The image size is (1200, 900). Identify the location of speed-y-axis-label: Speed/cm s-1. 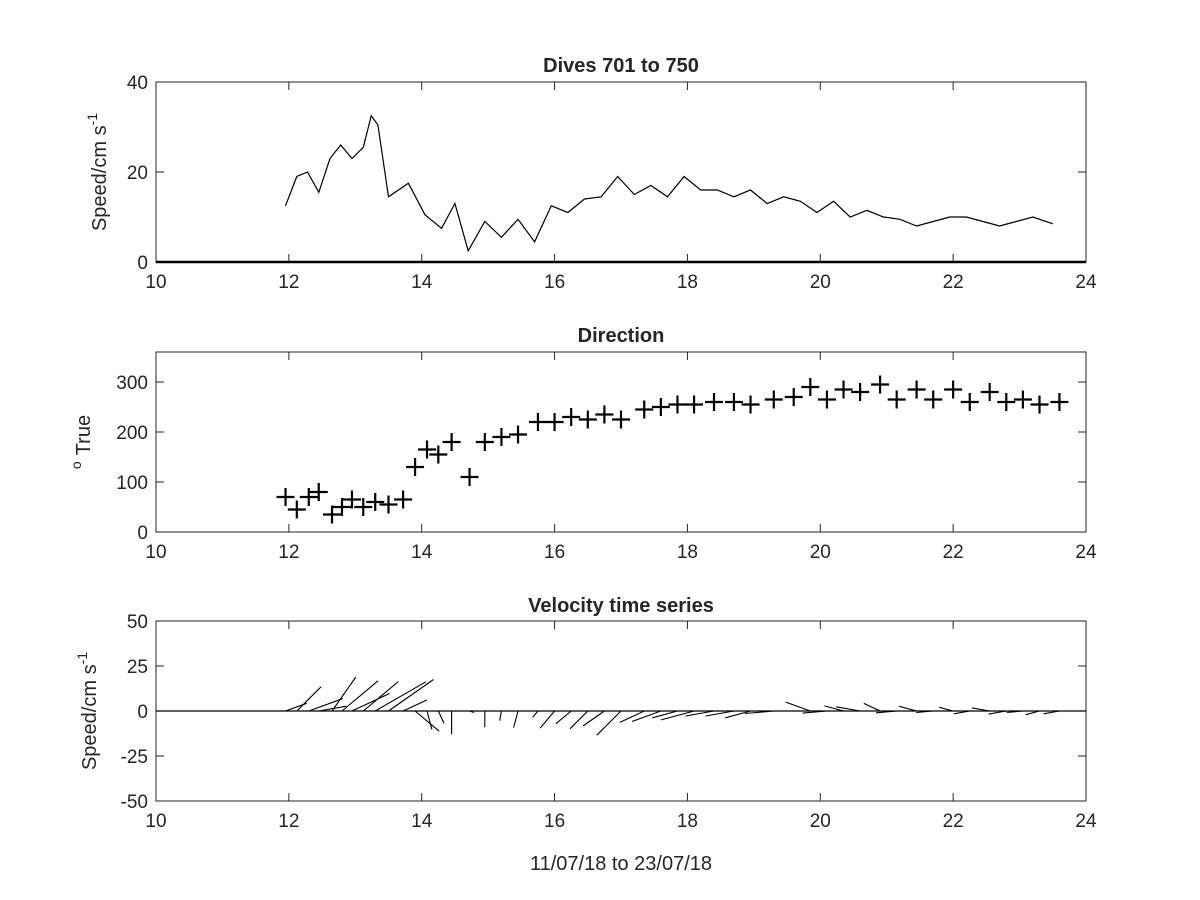
(97, 172).